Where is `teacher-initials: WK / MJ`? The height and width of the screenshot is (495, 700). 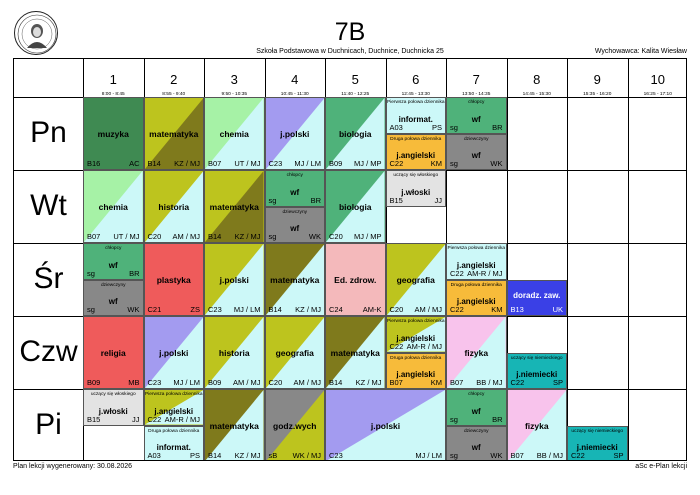 teacher-initials: WK / MJ is located at coordinates (306, 455).